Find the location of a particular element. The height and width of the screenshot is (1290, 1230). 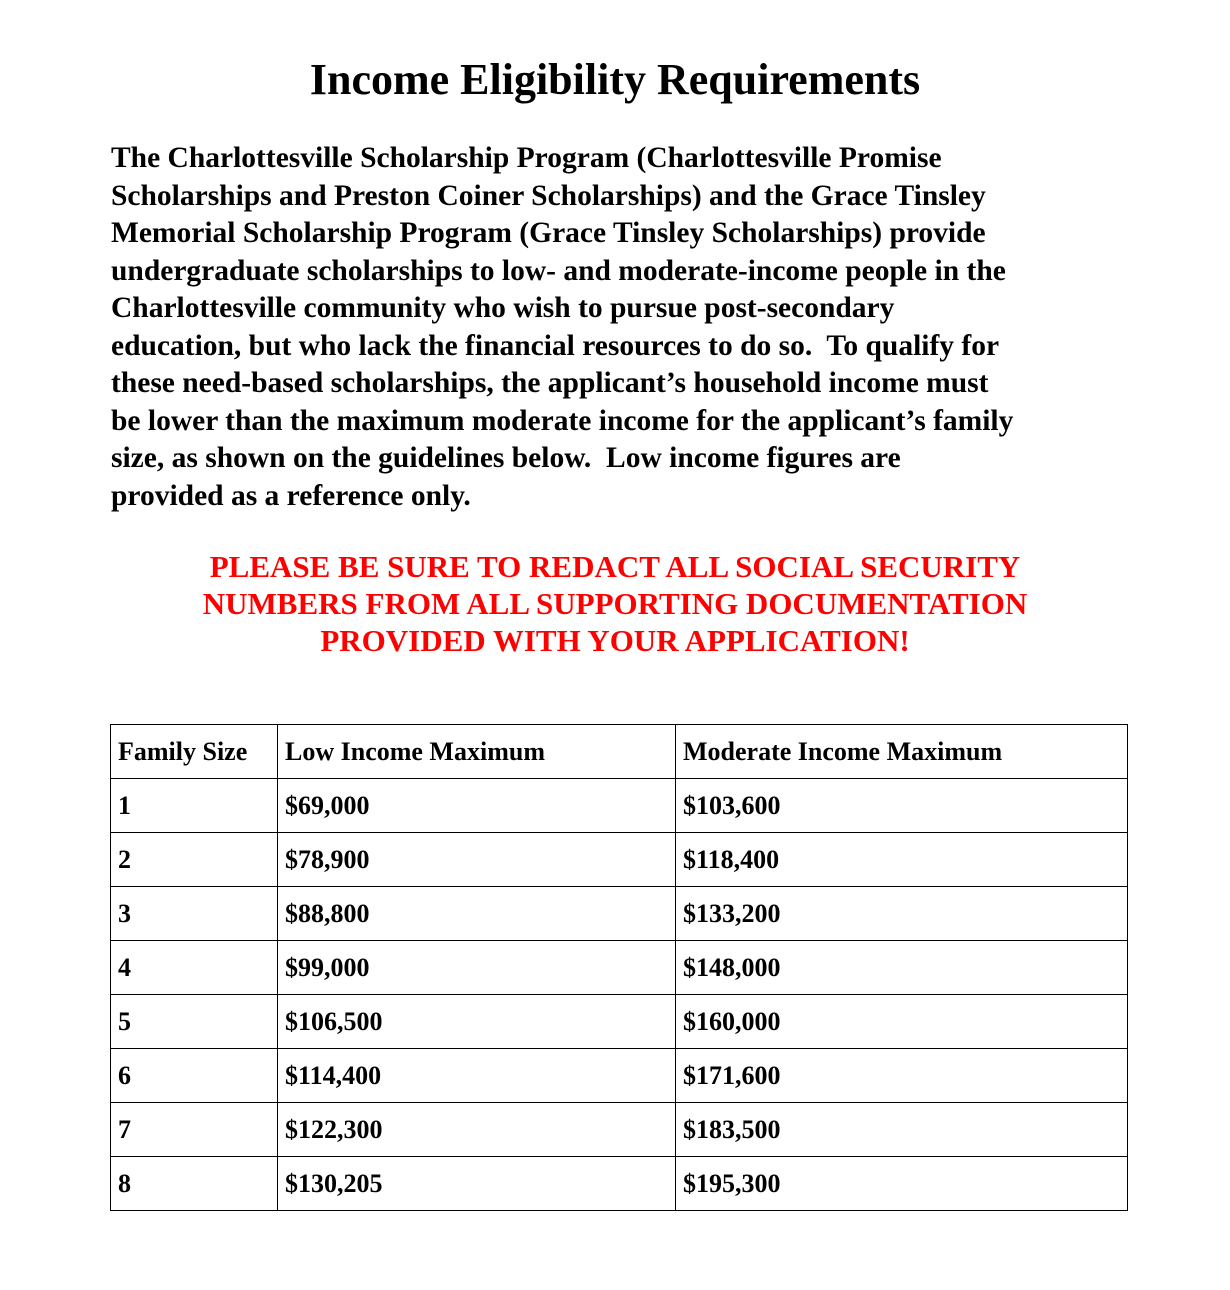

family-size-cell: 2 is located at coordinates (194, 859).